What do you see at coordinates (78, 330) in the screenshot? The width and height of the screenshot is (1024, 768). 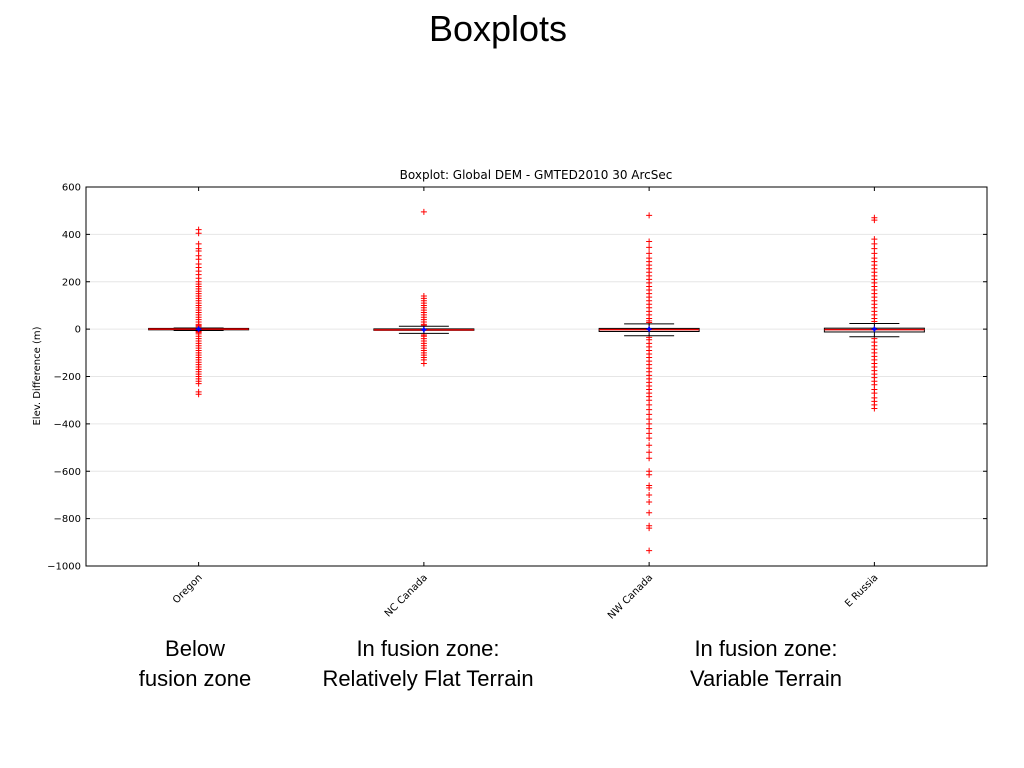 I see `y-tick-label: 0` at bounding box center [78, 330].